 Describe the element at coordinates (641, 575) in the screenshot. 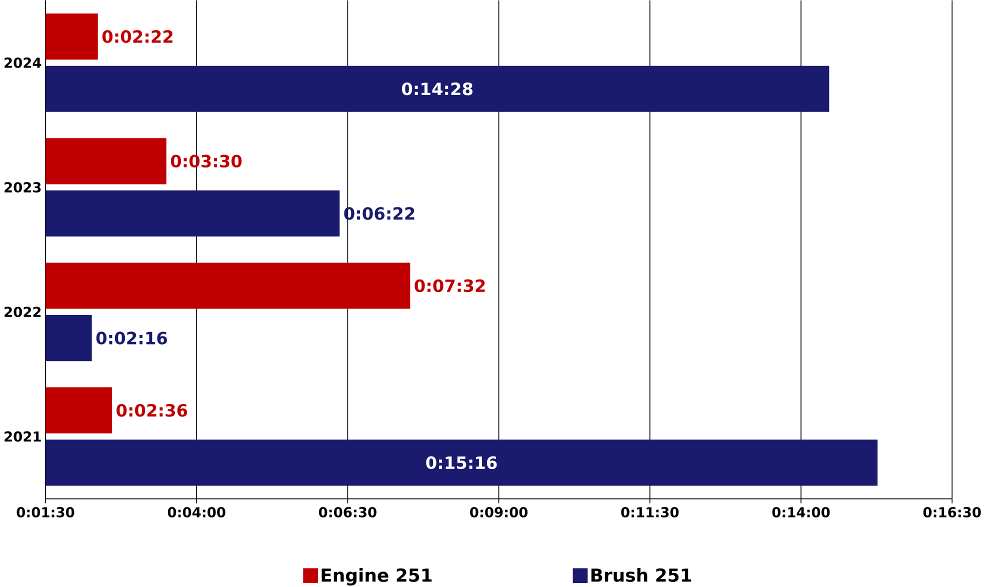

I see `legend-label: Brush 251` at that location.